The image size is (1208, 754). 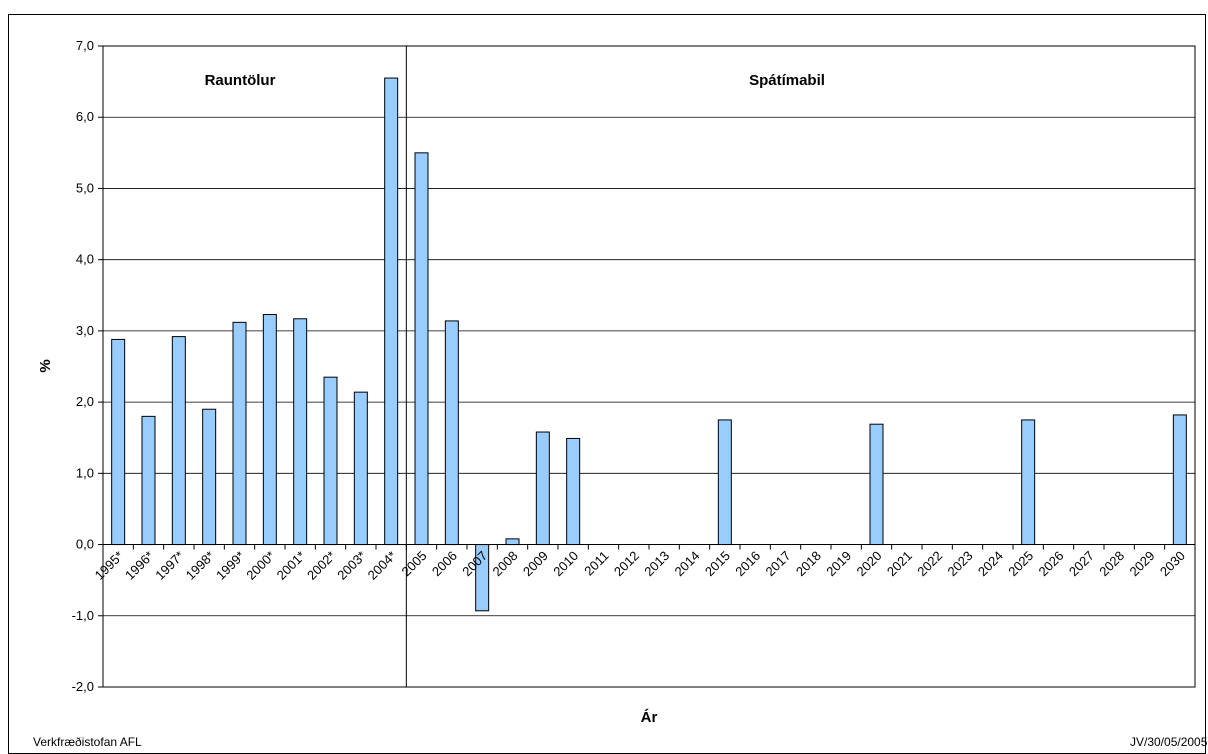 What do you see at coordinates (200, 565) in the screenshot?
I see `x-tick-label: 1998*` at bounding box center [200, 565].